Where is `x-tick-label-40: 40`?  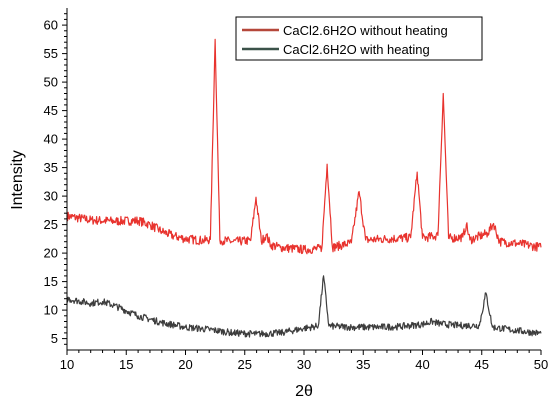 x-tick-label-40: 40 is located at coordinates (422, 364).